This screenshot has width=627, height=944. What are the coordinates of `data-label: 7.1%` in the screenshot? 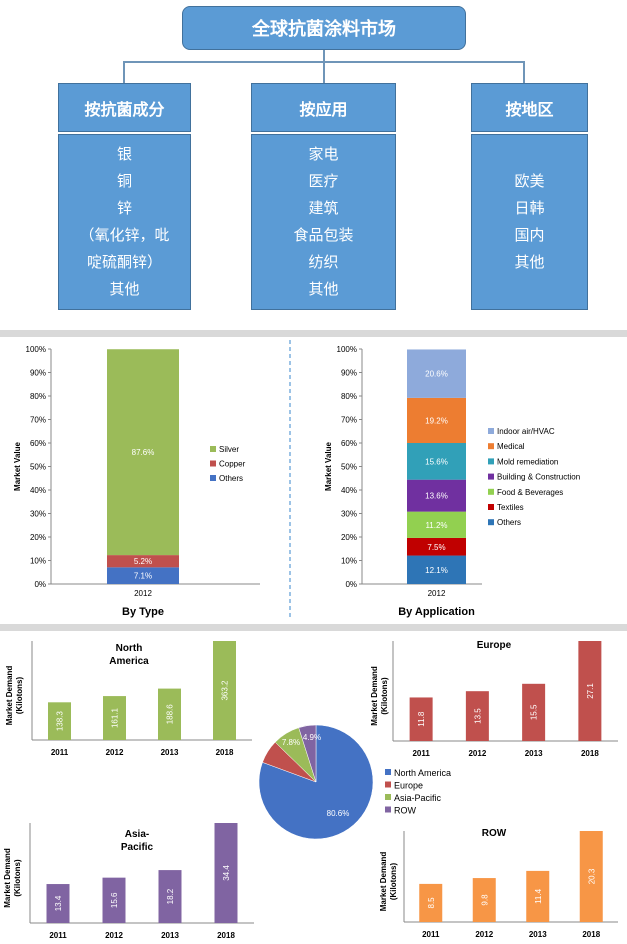 It's located at (143, 576).